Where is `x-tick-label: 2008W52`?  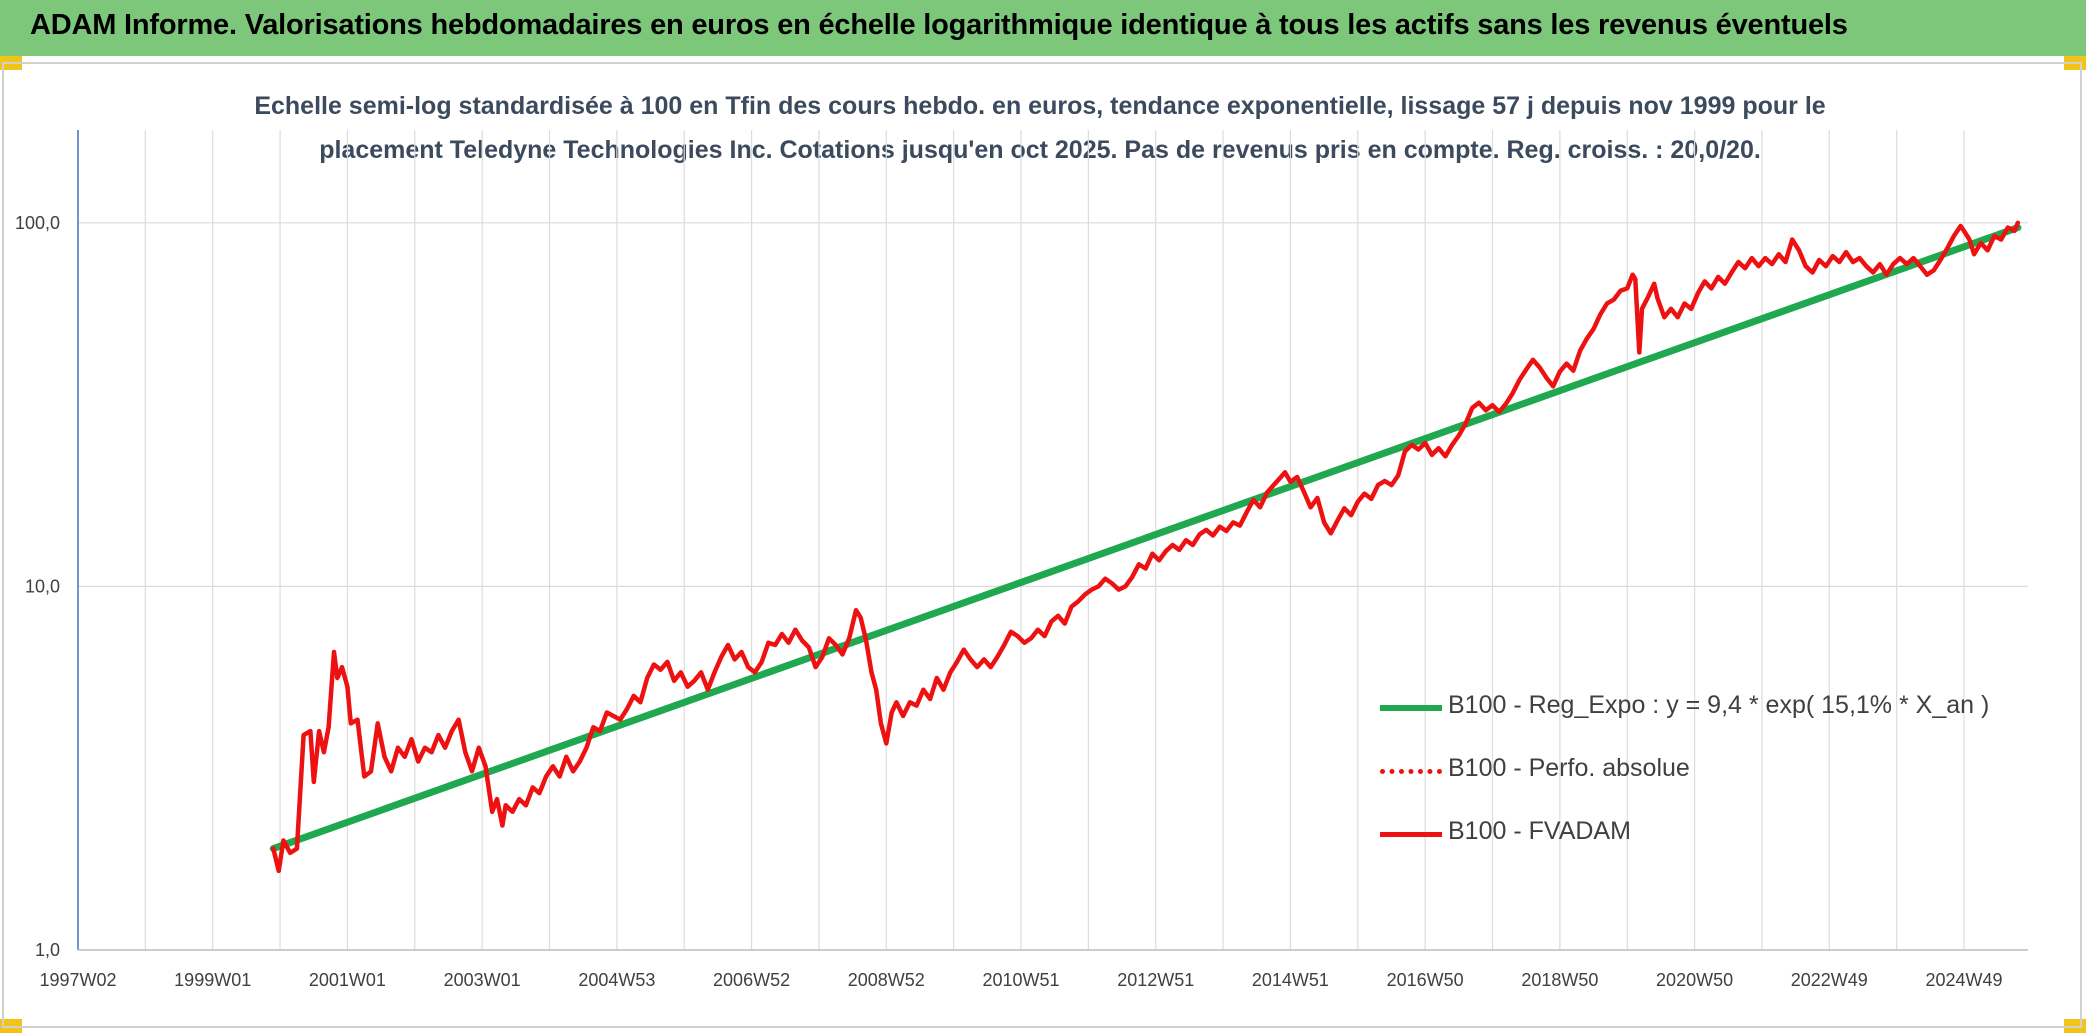 x-tick-label: 2008W52 is located at coordinates (886, 980).